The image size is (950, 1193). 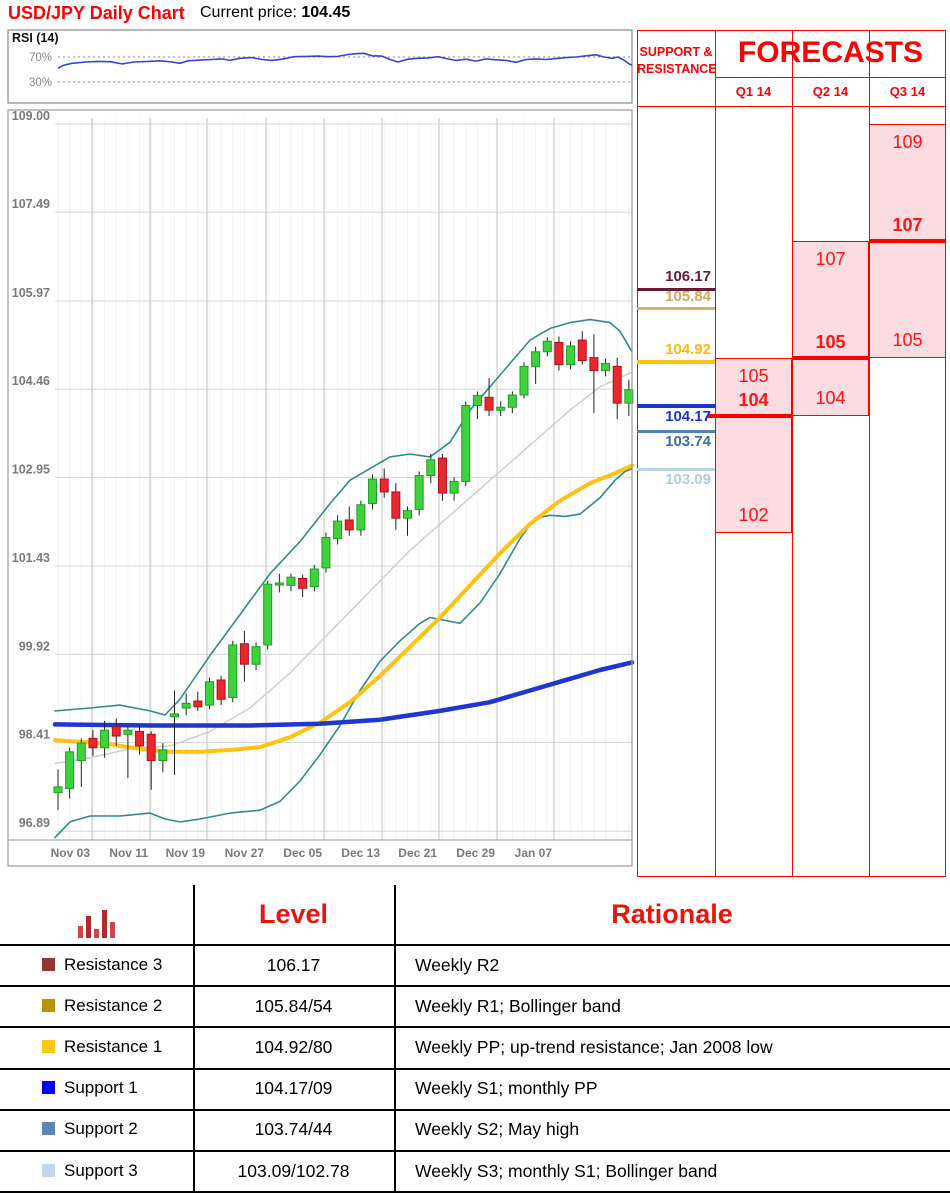 What do you see at coordinates (35, 38) in the screenshot?
I see `rsi-label: RSI (14)` at bounding box center [35, 38].